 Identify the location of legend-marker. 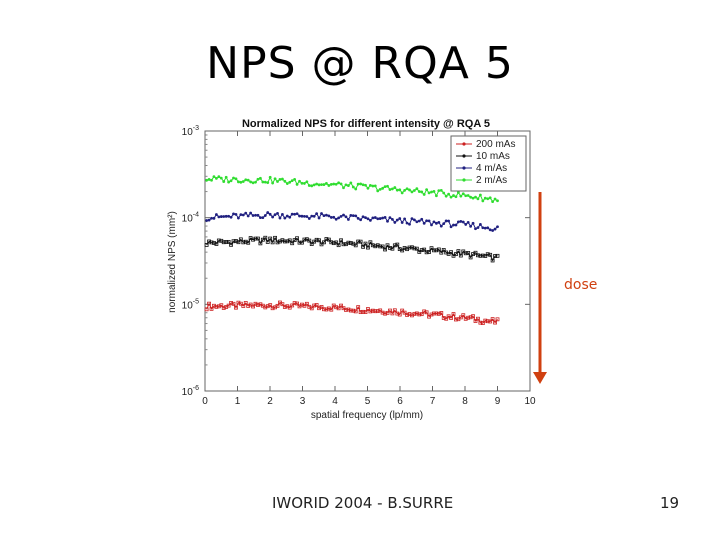
(464, 156).